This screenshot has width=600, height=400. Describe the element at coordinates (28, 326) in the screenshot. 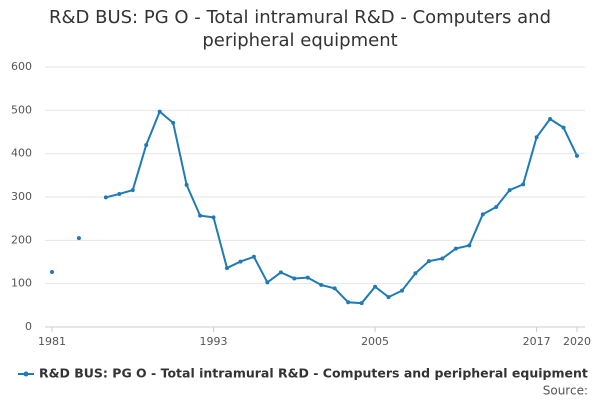

I see `y-tick-label: 0` at that location.